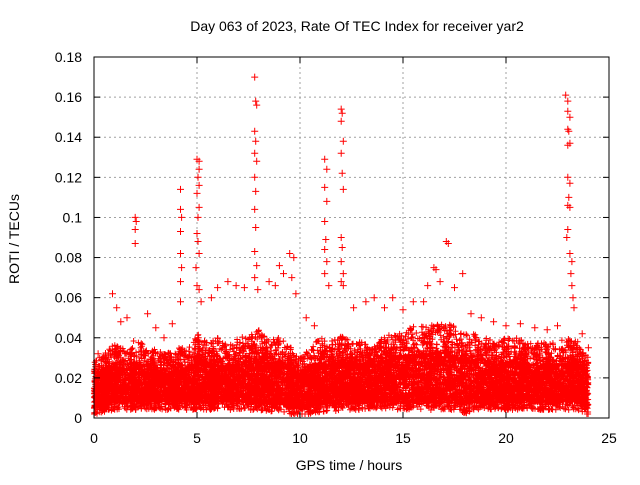 The width and height of the screenshot is (640, 485). What do you see at coordinates (68, 258) in the screenshot?
I see `y-tick-label: 0.08` at bounding box center [68, 258].